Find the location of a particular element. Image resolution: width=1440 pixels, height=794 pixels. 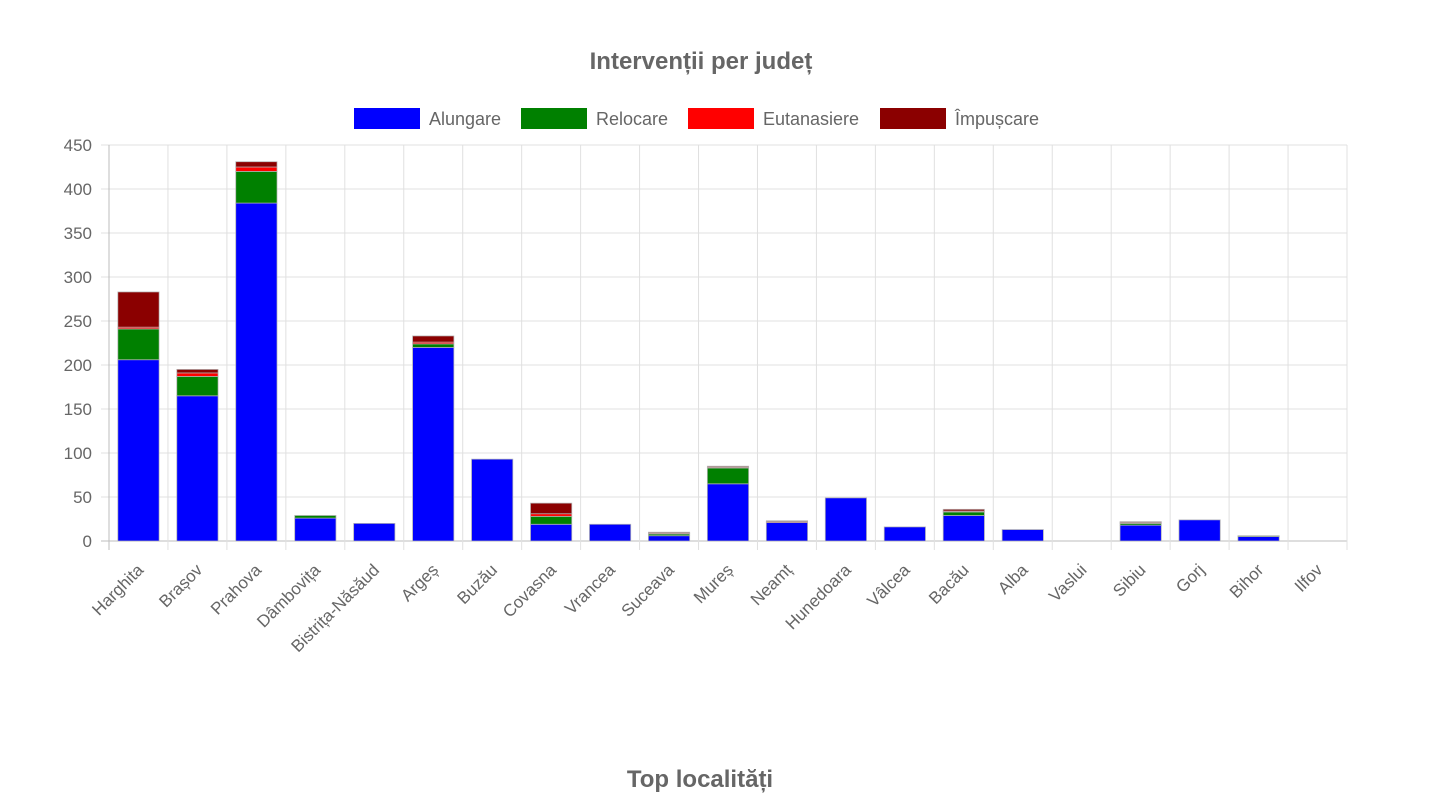

x-tick-label: Mureș is located at coordinates (713, 583).